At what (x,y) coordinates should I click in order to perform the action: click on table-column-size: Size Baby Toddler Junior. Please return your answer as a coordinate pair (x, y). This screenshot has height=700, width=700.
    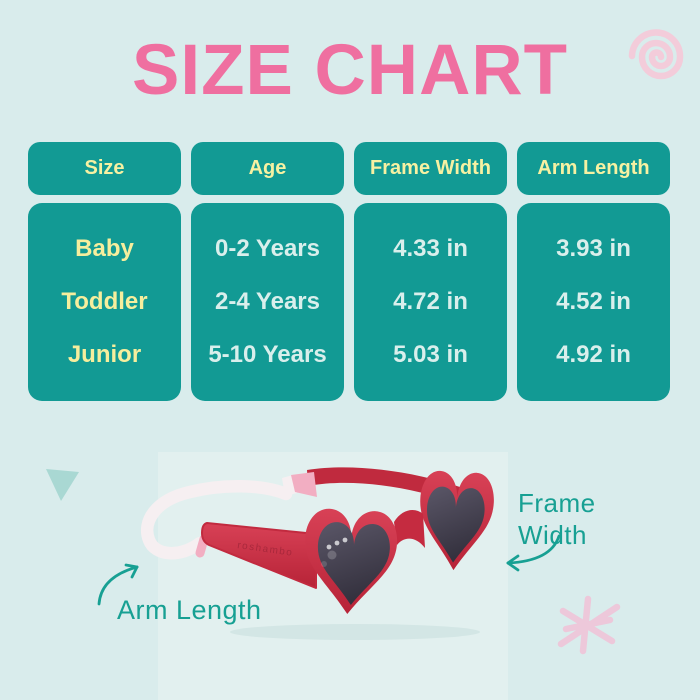
    Looking at the image, I should click on (104, 271).